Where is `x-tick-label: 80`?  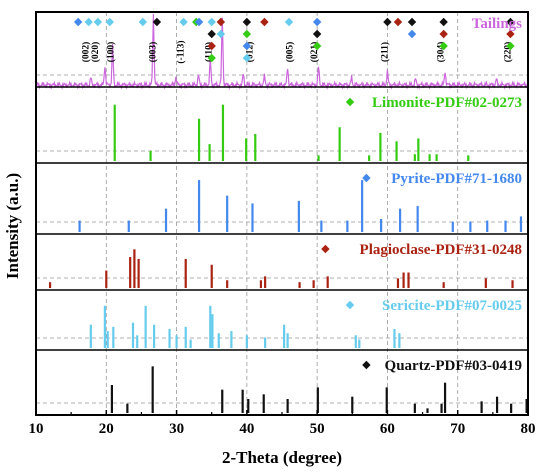 x-tick-label: 80 is located at coordinates (528, 429).